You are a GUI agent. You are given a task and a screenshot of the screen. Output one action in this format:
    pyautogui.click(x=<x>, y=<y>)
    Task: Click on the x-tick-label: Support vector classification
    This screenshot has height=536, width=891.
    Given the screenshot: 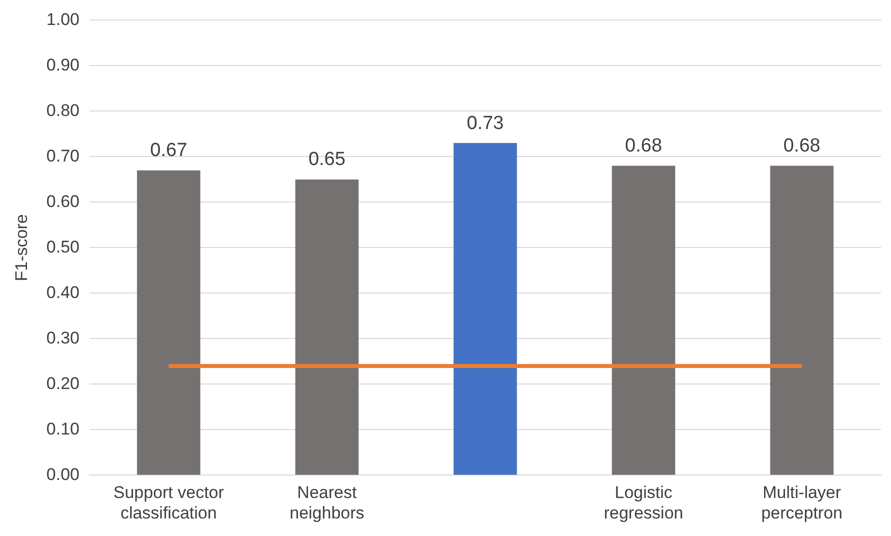 What is the action you would take?
    pyautogui.click(x=168, y=502)
    